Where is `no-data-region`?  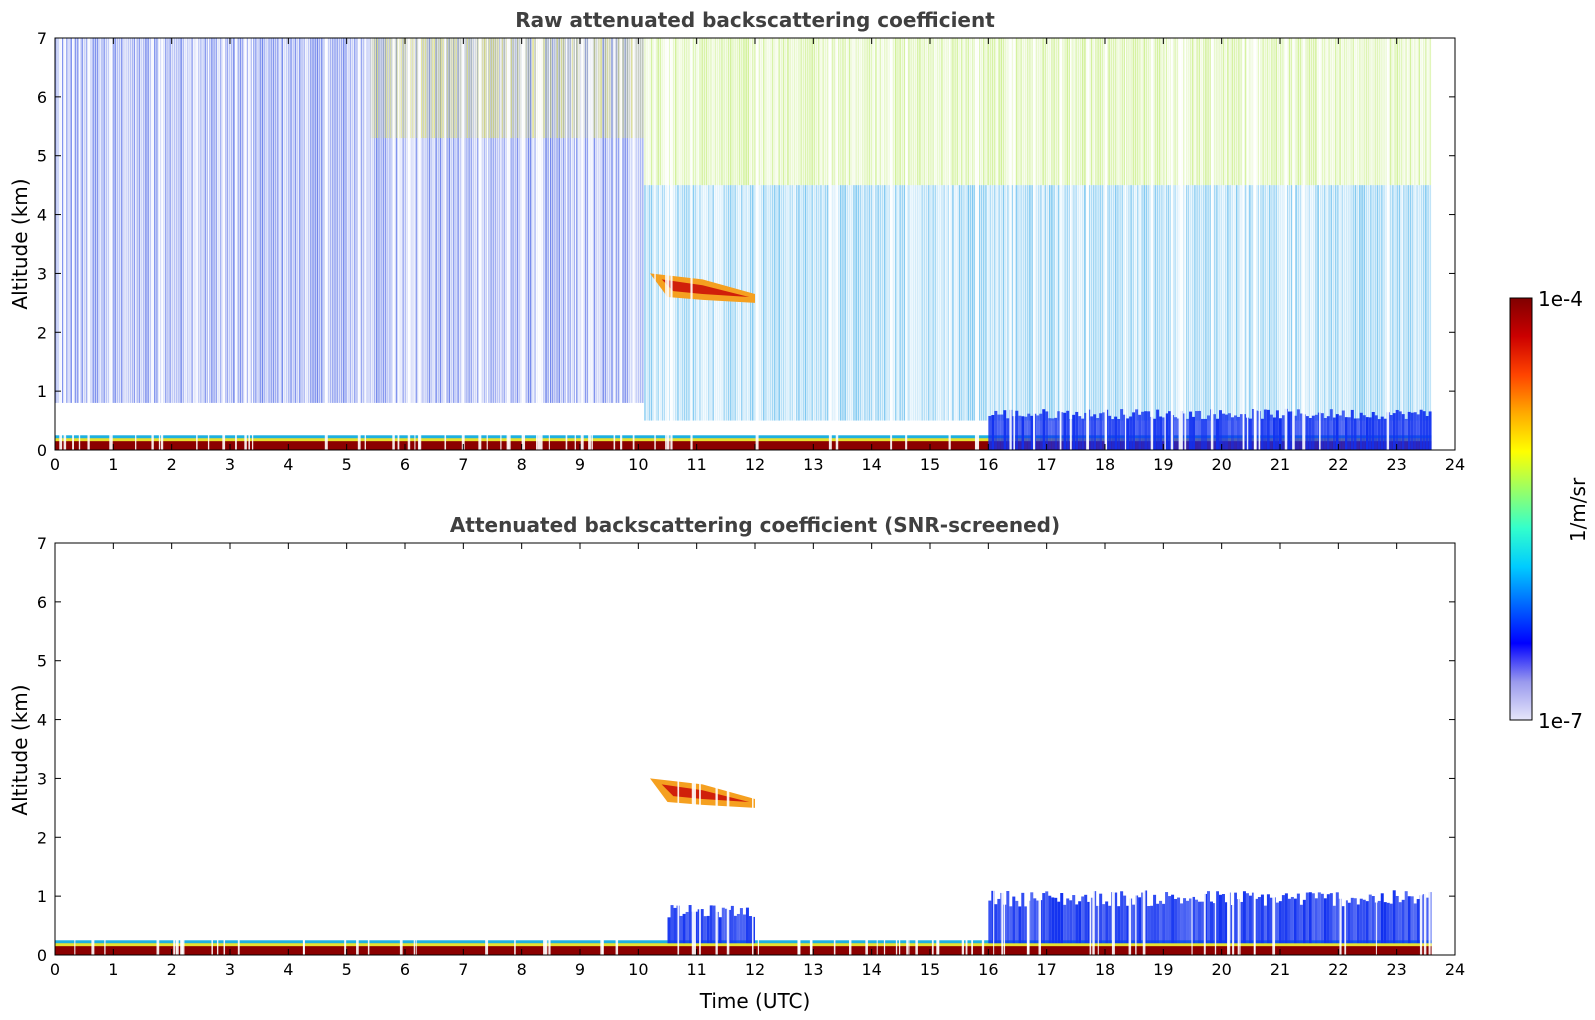 no-data-region is located at coordinates (1443, 749).